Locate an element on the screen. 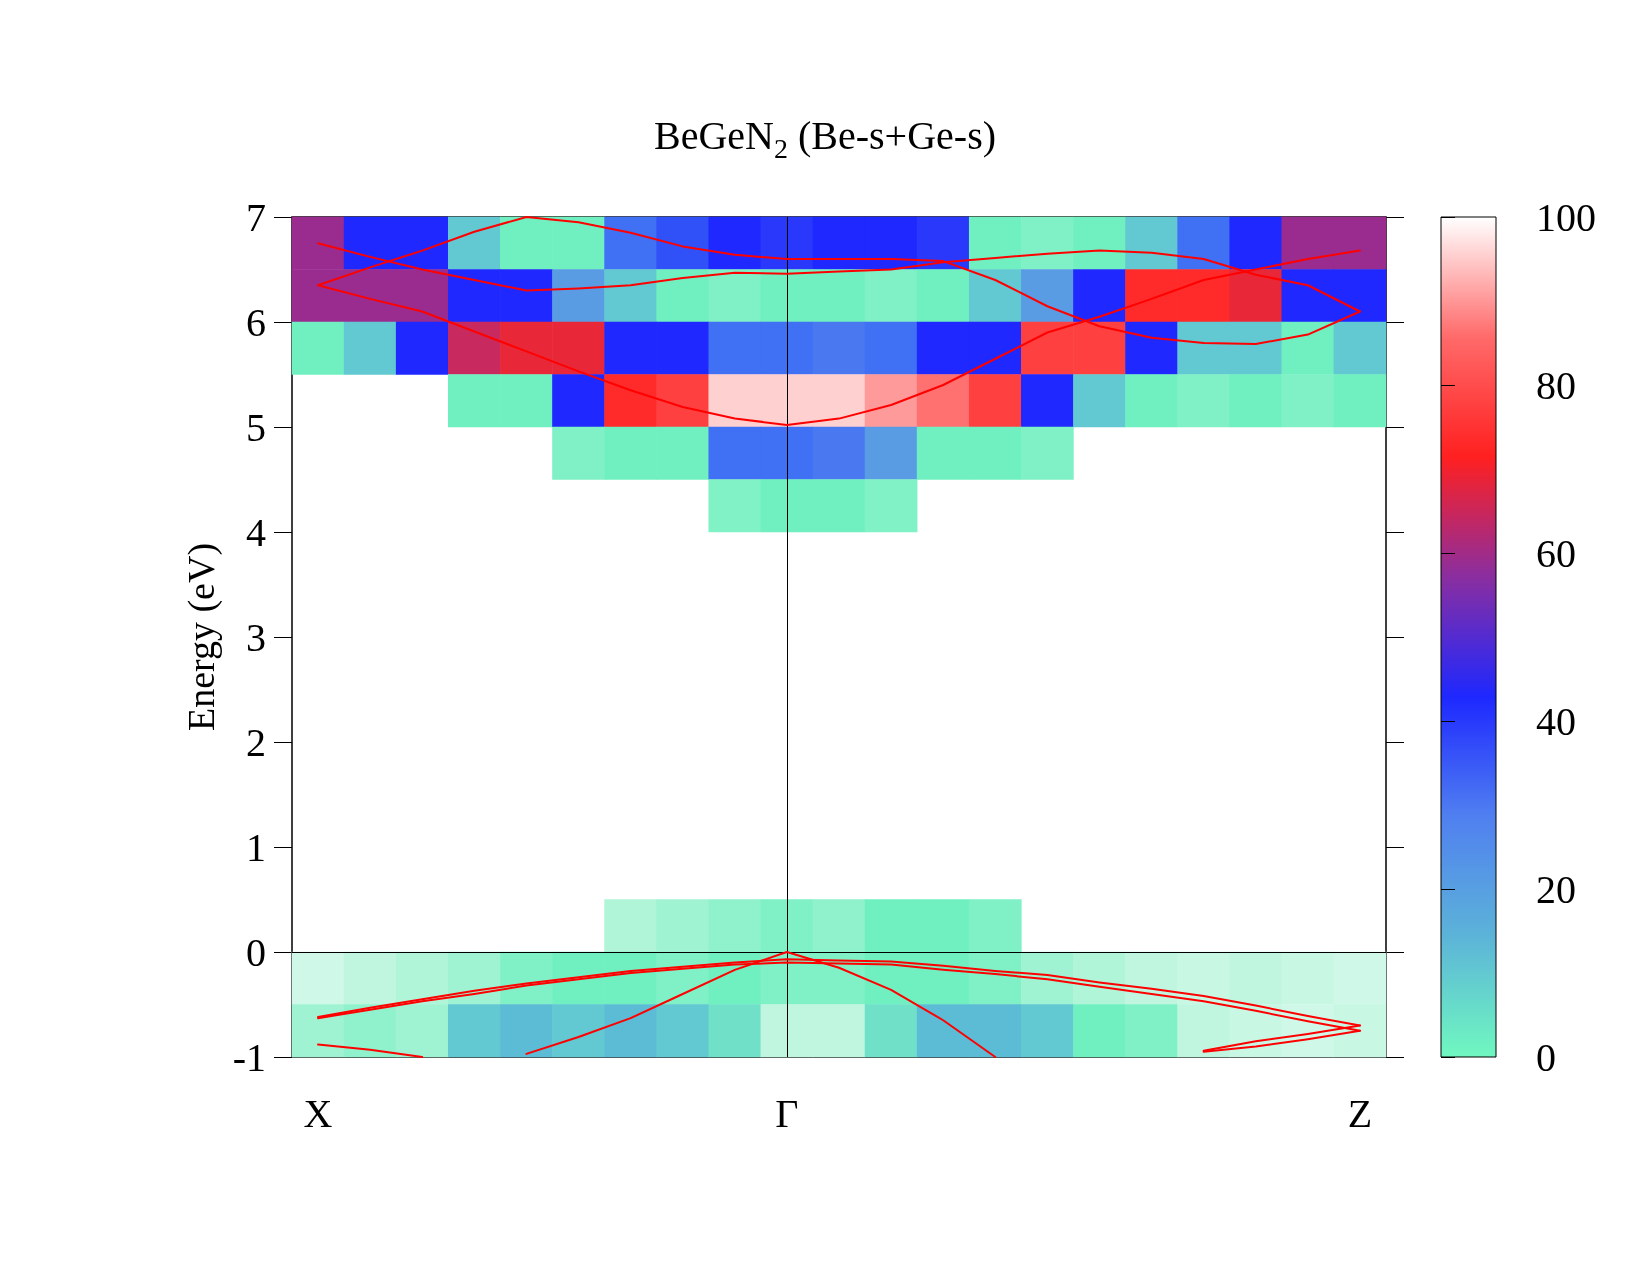 This screenshot has width=1650, height=1275. color-bar-label: 80 is located at coordinates (1556, 385).